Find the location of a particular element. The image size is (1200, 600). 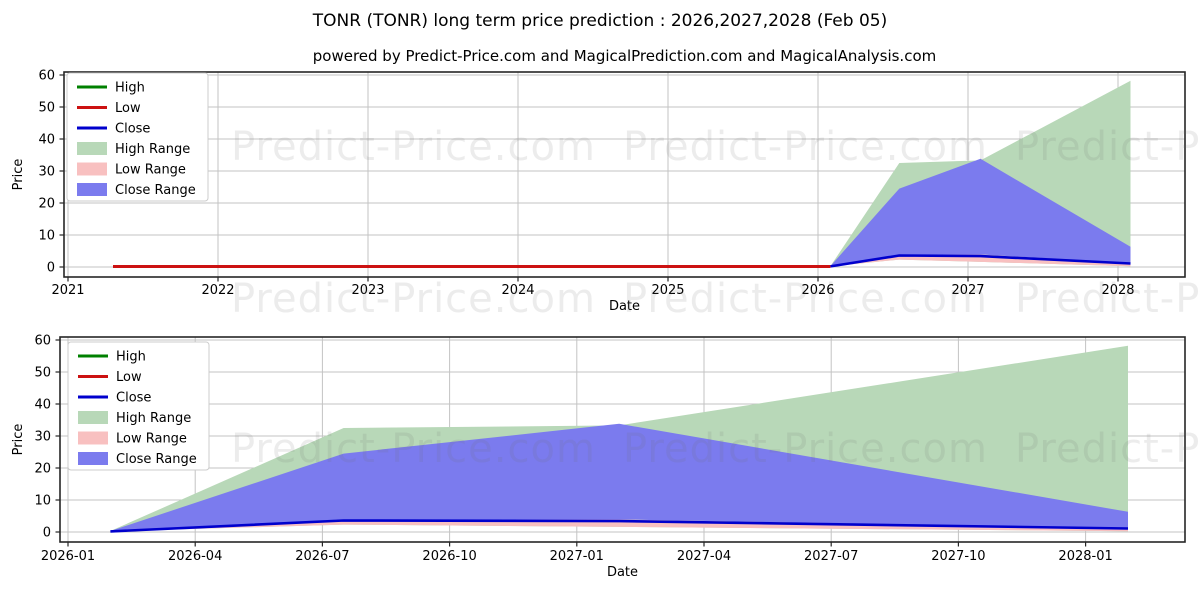

x-tick-label: 2027-01 is located at coordinates (577, 556).